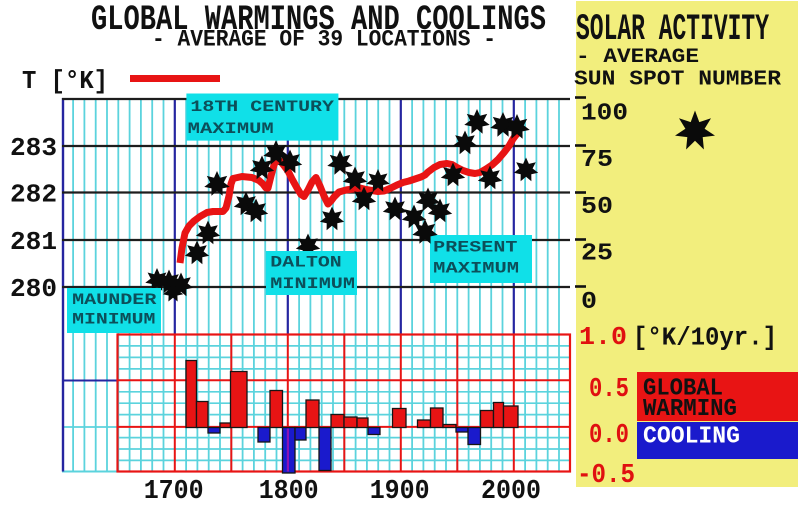 Image resolution: width=798 pixels, height=515 pixels. Describe the element at coordinates (677, 80) in the screenshot. I see `svg-text: SUN SPOT NUMBER` at that location.